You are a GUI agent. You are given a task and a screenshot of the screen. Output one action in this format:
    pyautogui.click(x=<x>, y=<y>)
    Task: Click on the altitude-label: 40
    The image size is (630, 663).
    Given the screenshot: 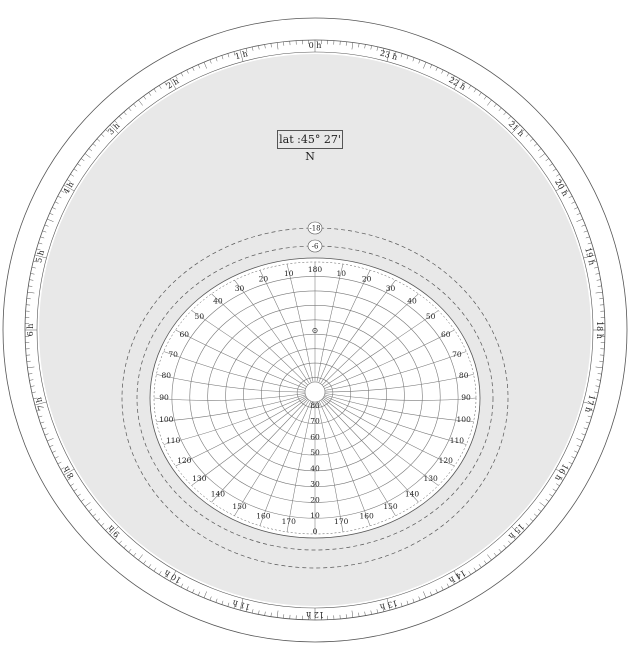 What is the action you would take?
    pyautogui.click(x=315, y=468)
    